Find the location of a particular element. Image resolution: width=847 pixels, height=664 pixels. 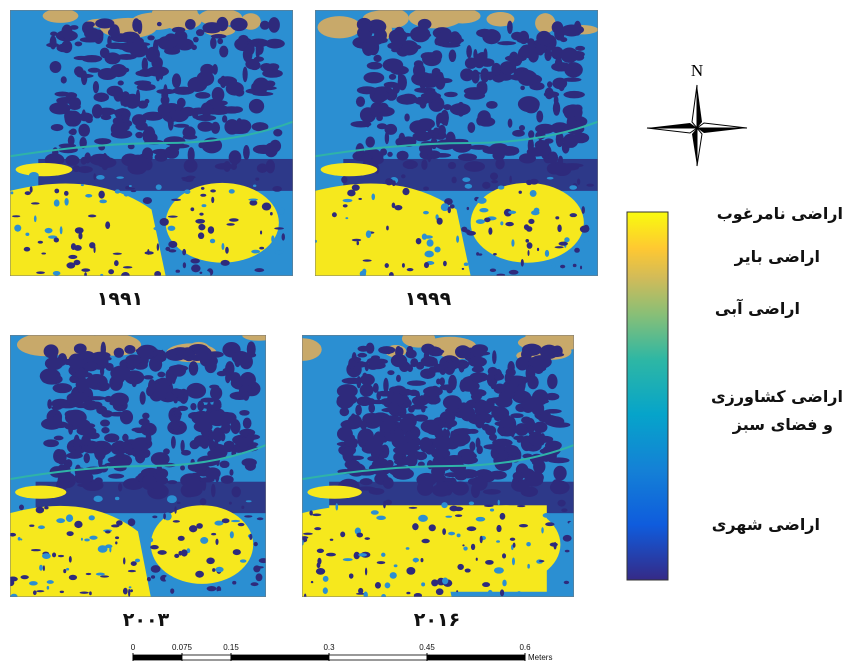

river is located at coordinates (438, 462).